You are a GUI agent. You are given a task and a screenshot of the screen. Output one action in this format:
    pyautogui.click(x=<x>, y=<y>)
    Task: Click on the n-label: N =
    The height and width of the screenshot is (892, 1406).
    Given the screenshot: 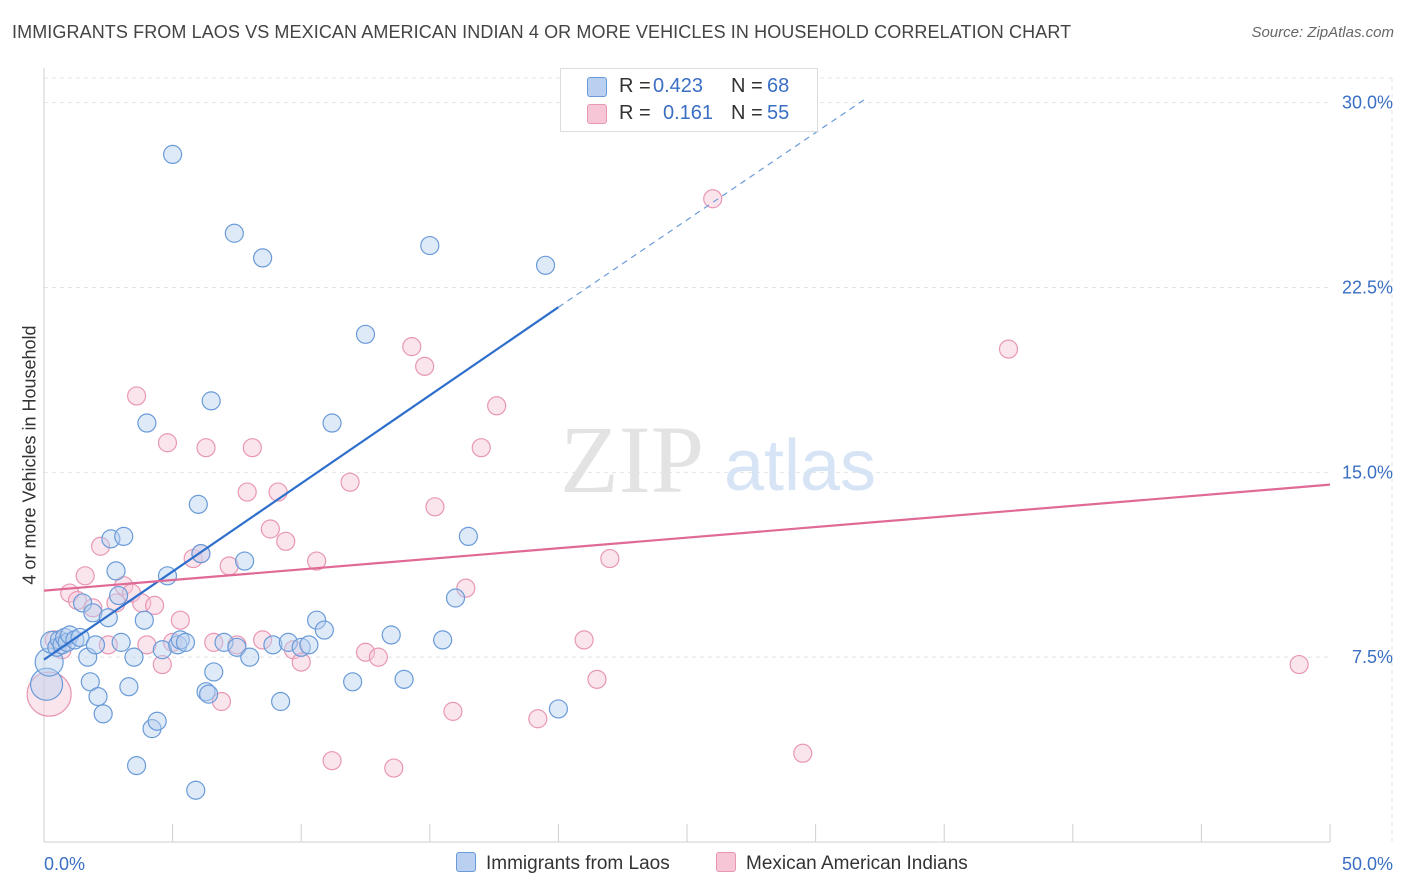 What is the action you would take?
    pyautogui.click(x=747, y=113)
    